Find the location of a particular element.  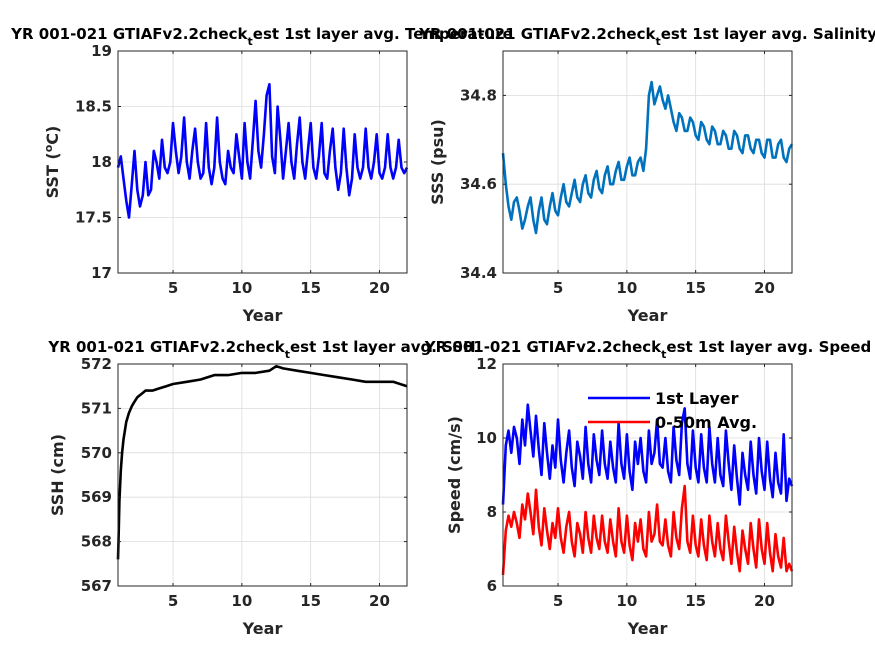

y-tick-label: 18.5 is located at coordinates (93, 107).